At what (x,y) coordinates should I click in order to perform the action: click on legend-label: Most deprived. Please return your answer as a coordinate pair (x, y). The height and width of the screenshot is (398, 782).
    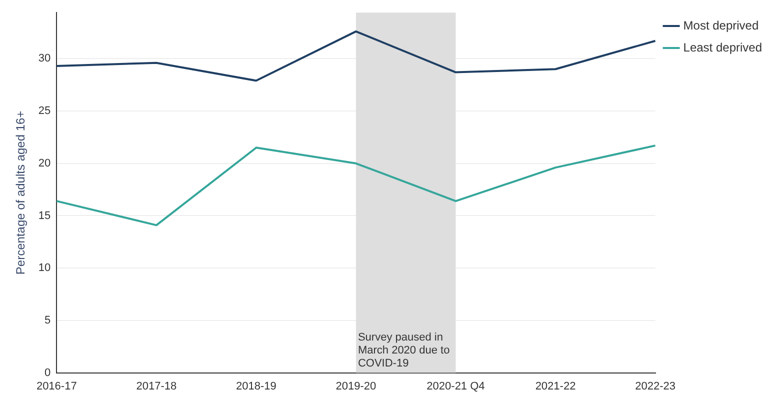
    Looking at the image, I should click on (721, 25).